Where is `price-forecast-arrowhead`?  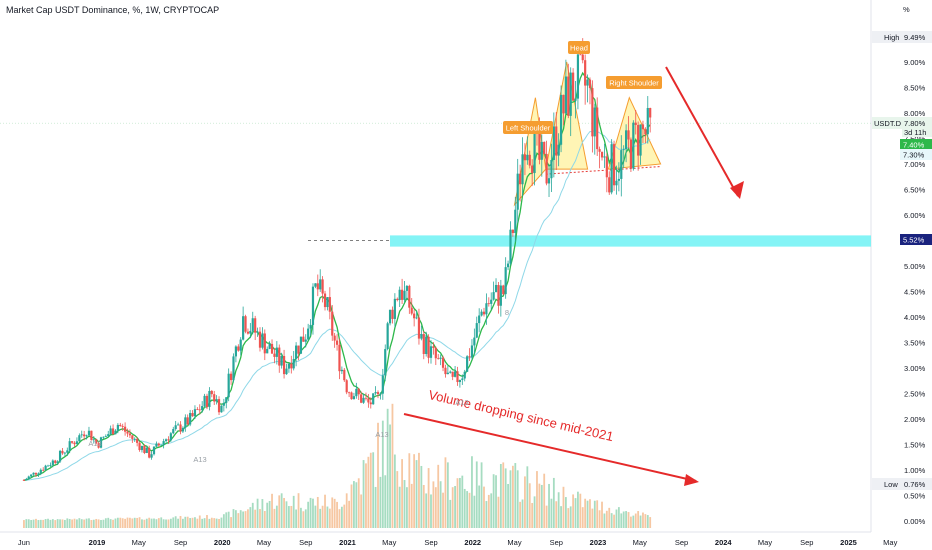
price-forecast-arrowhead is located at coordinates (737, 190).